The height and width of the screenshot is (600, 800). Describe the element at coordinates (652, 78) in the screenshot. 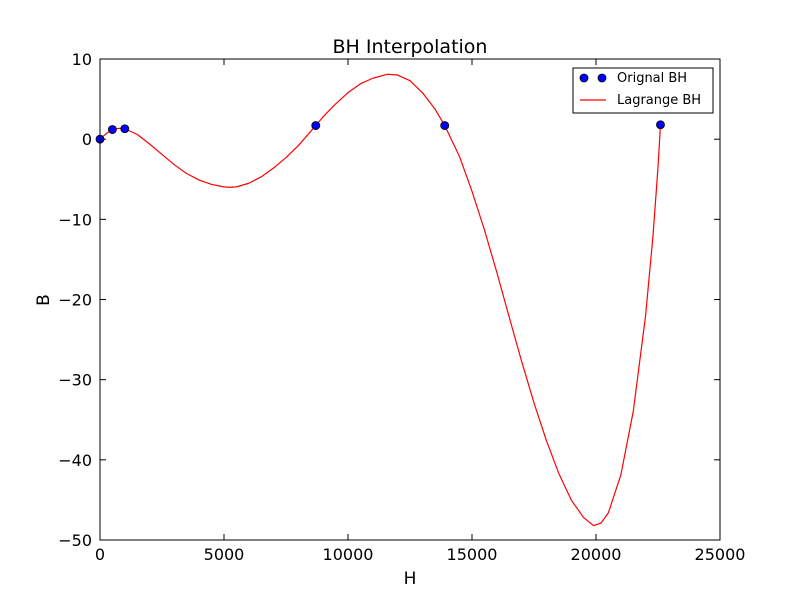

I see `legend-label-original: Orignal BH` at that location.